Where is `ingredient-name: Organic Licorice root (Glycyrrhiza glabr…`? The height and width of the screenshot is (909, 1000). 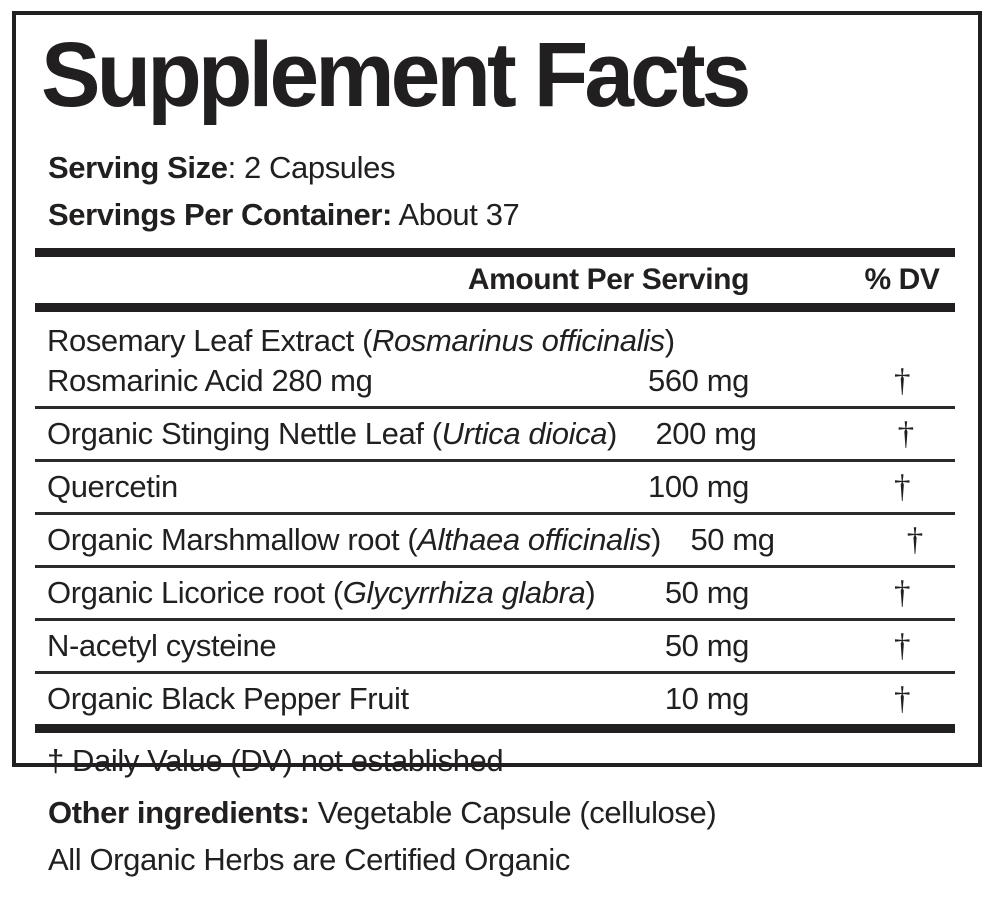 ingredient-name: Organic Licorice root (Glycyrrhiza glabr… is located at coordinates (321, 592).